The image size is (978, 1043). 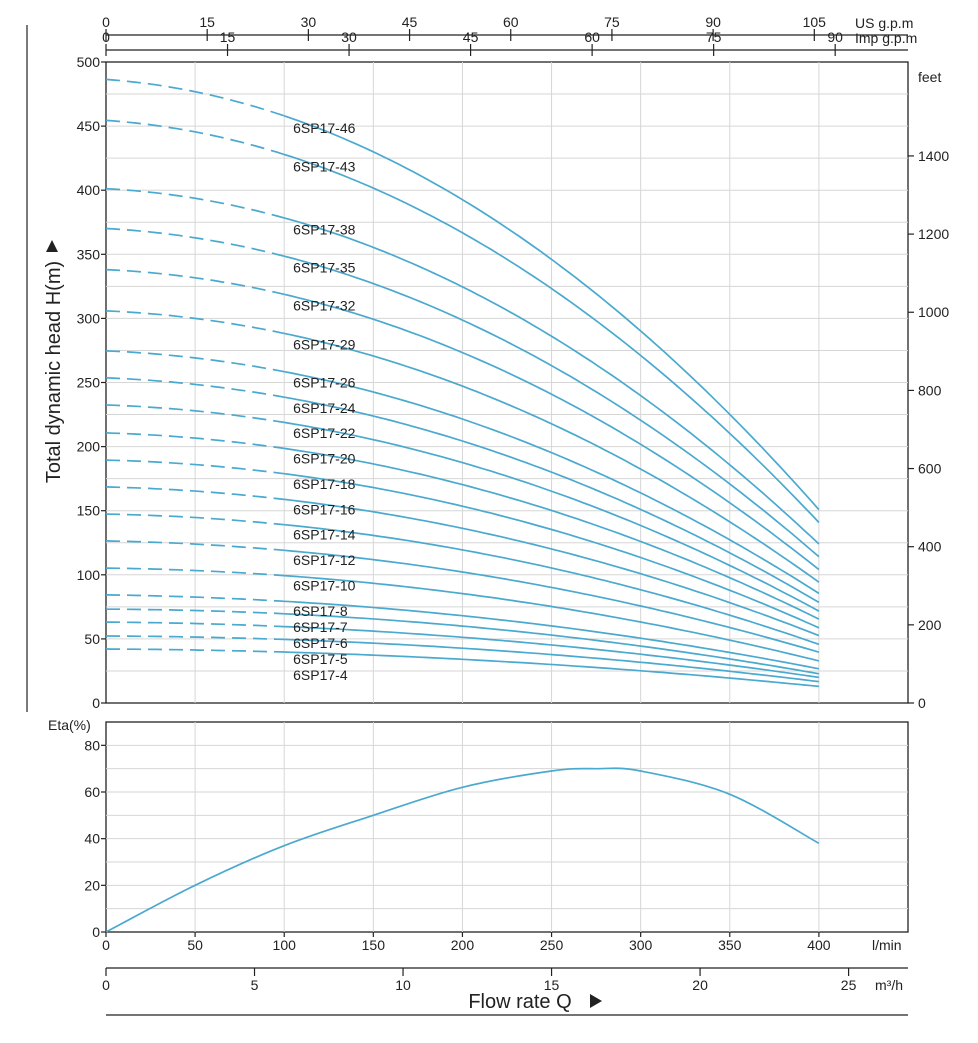 I want to click on curve-label-6SP17-24: 6SP17-24, so click(x=324, y=408).